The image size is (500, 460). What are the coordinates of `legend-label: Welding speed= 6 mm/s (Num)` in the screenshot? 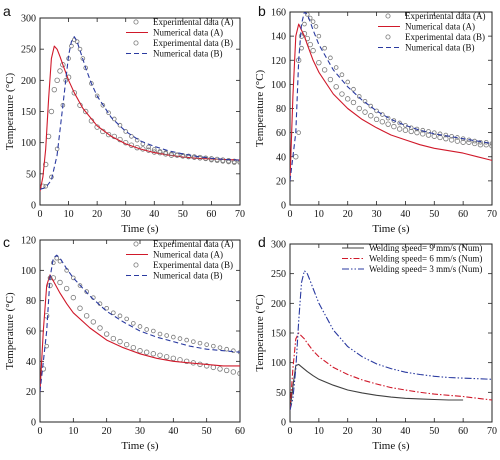 It's located at (425, 259).